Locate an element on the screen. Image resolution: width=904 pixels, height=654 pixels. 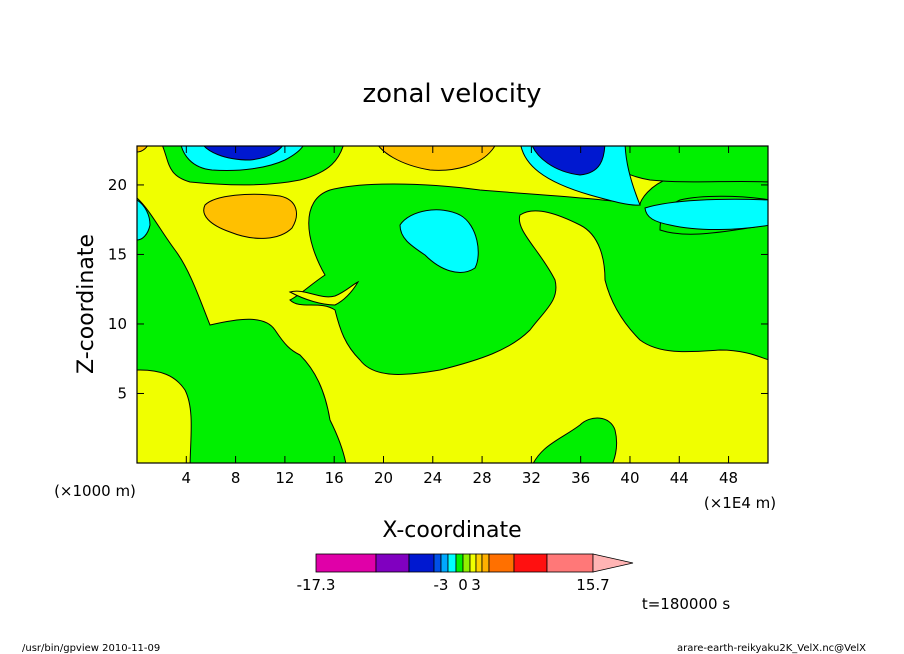
y-axis-title: Z-coordinate is located at coordinates (86, 304).